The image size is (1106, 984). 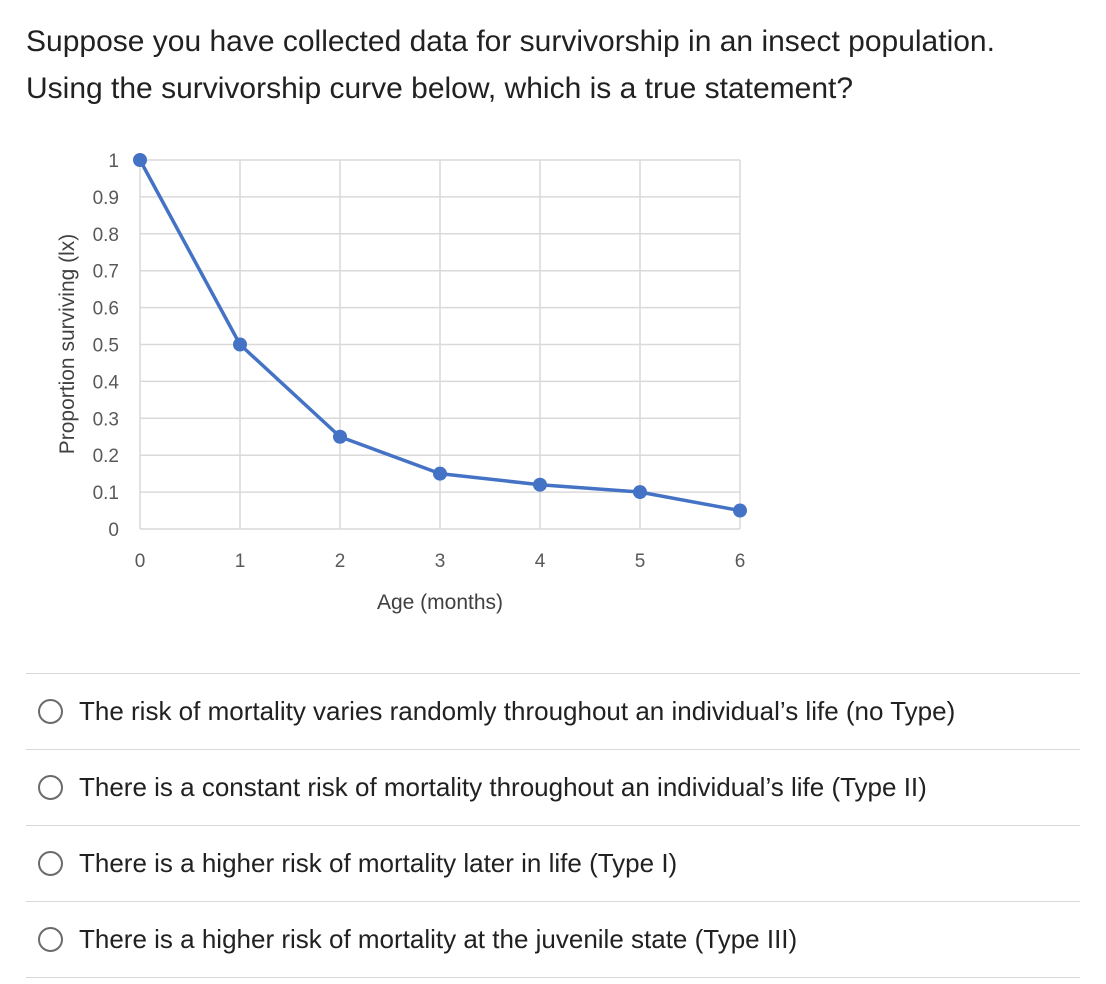 What do you see at coordinates (640, 561) in the screenshot?
I see `x-tick-label: 5` at bounding box center [640, 561].